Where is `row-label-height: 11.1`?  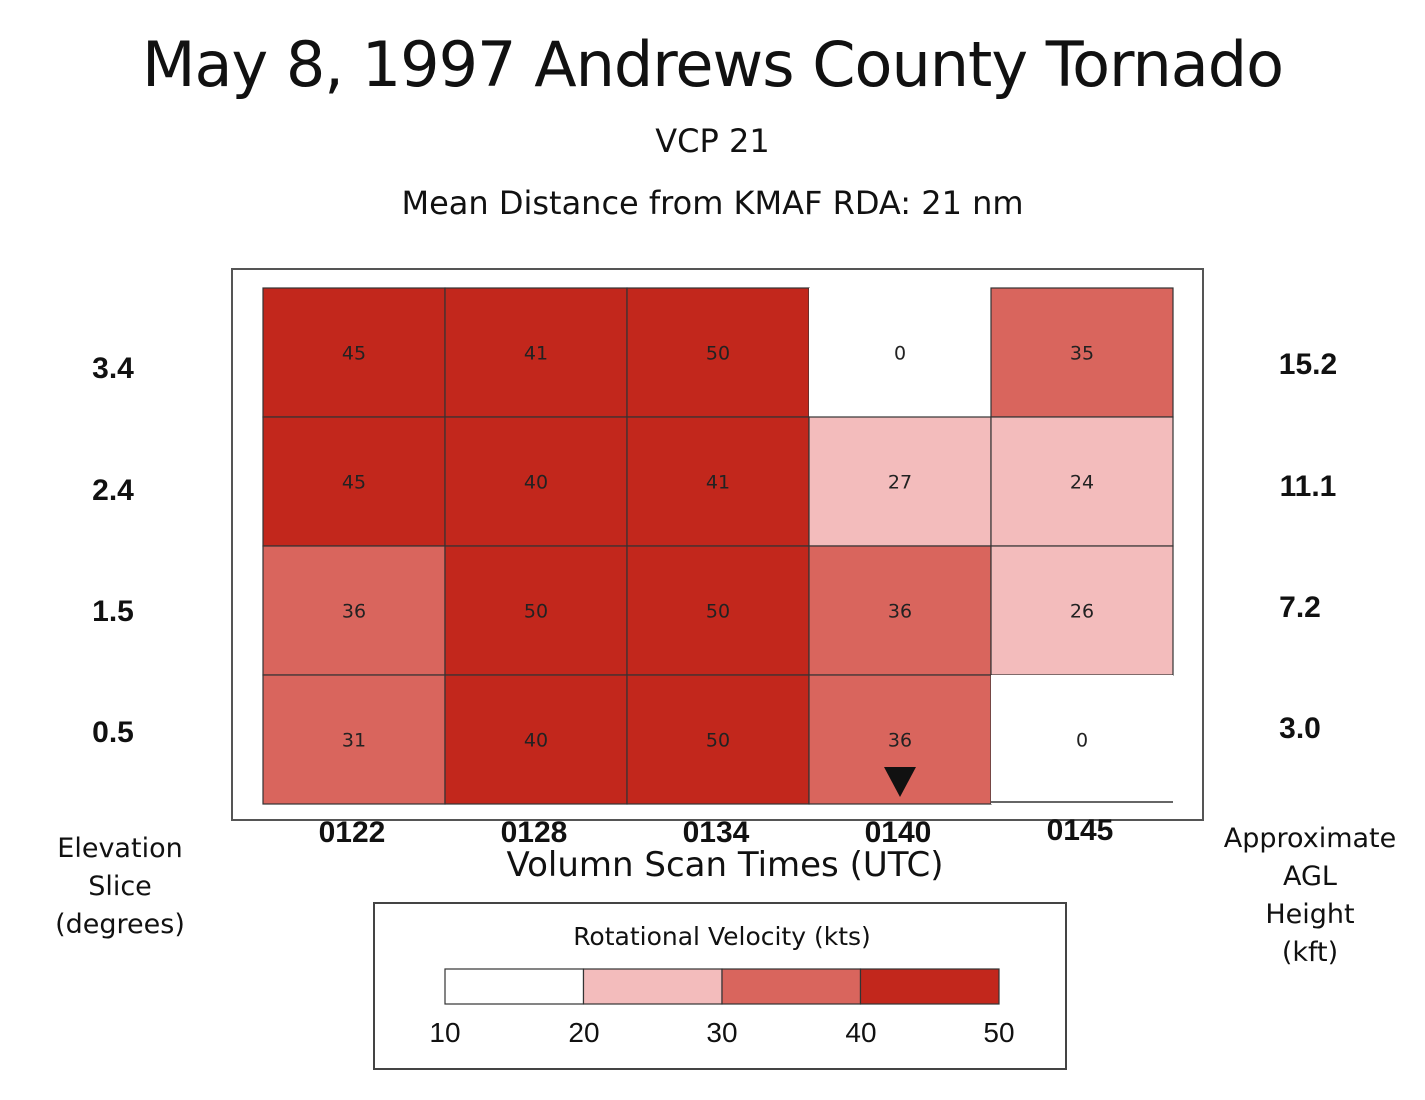 row-label-height: 11.1 is located at coordinates (1308, 486).